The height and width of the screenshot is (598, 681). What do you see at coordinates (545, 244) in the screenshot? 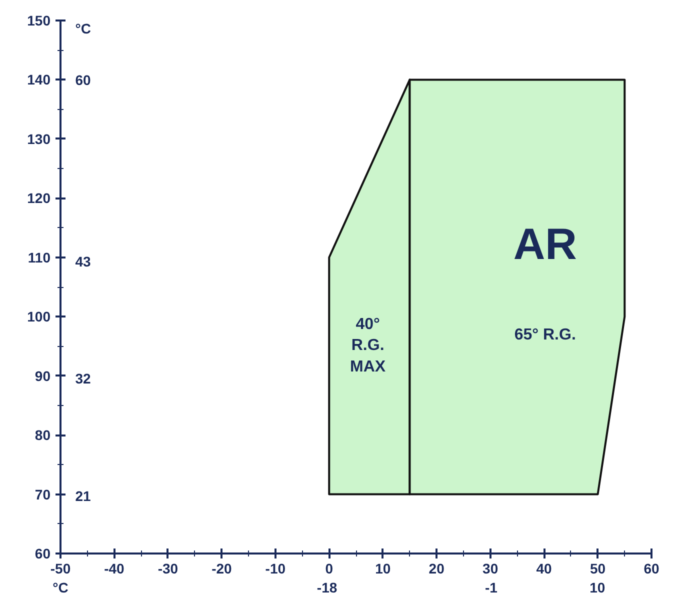
I see `annotation: AR` at bounding box center [545, 244].